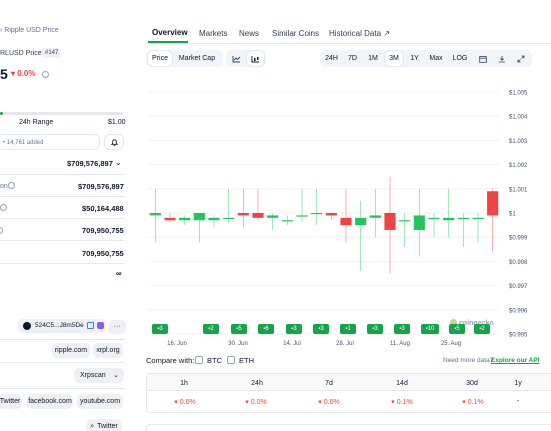 This screenshot has height=431, width=551. I want to click on y-tick-label: $0.995, so click(518, 336).